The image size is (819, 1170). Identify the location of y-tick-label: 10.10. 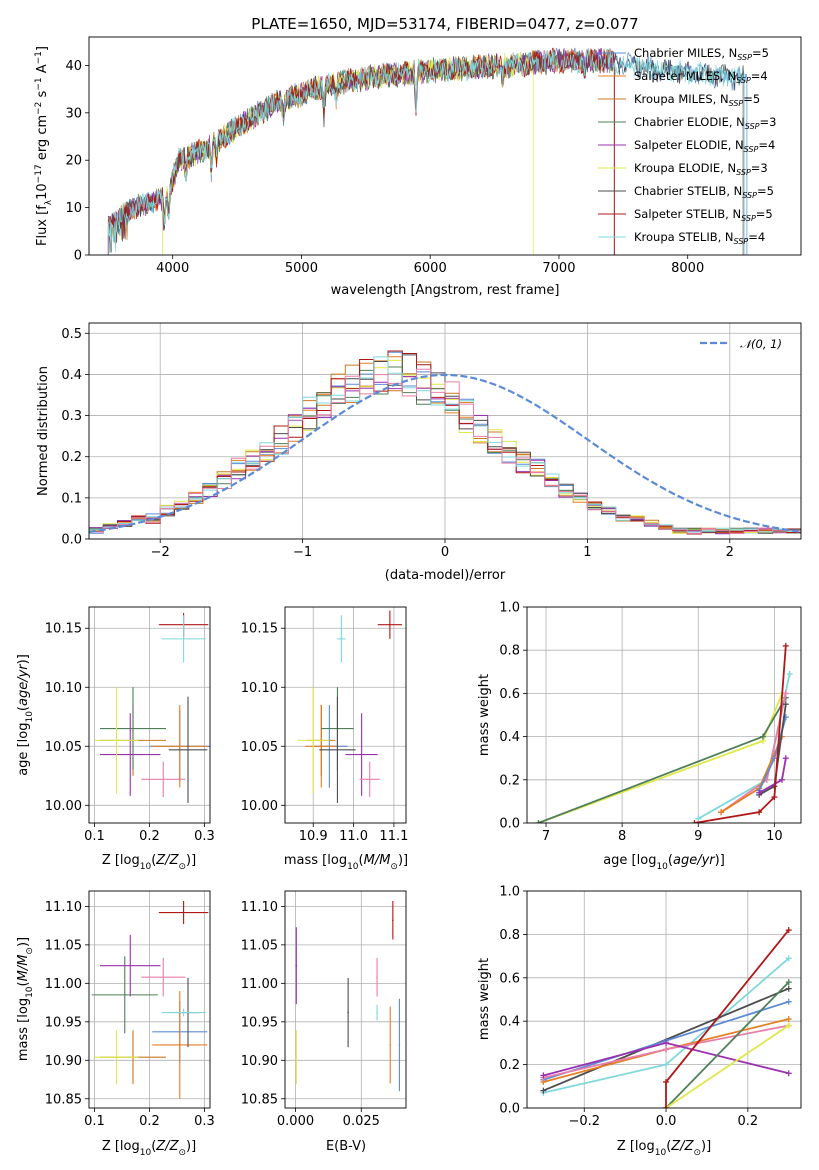
(259, 688).